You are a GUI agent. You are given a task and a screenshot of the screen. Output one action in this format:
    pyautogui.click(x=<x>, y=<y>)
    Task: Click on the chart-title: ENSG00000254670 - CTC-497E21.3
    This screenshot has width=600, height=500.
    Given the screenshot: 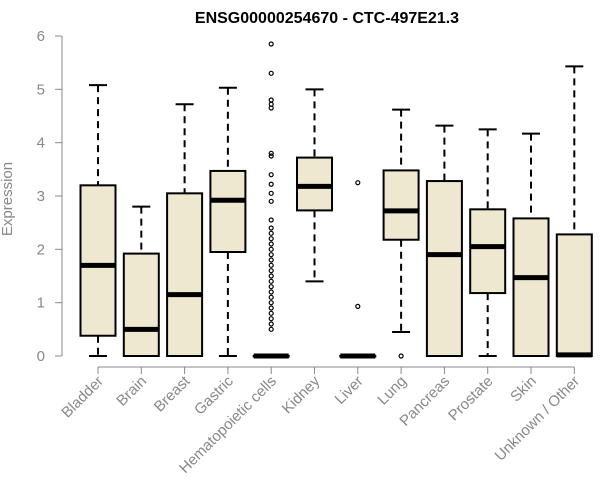 What is the action you would take?
    pyautogui.click(x=327, y=18)
    